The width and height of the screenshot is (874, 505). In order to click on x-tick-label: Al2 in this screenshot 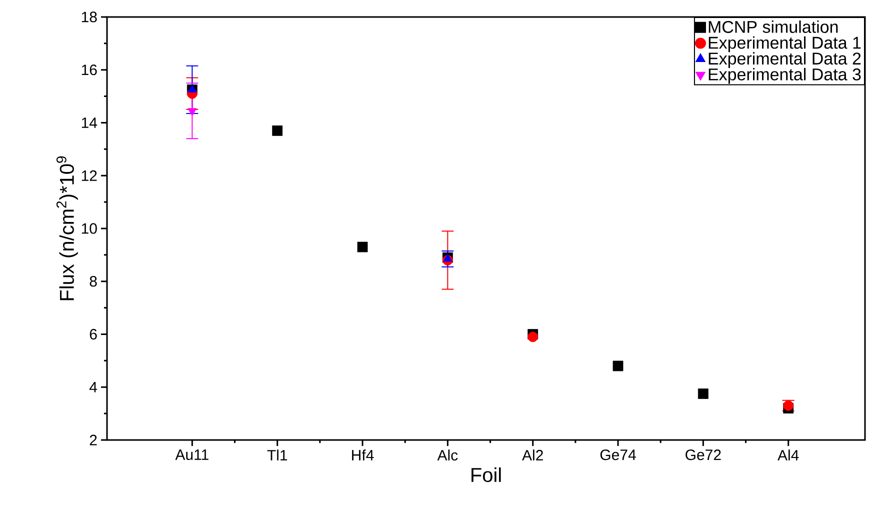, I will do `click(532, 455)`.